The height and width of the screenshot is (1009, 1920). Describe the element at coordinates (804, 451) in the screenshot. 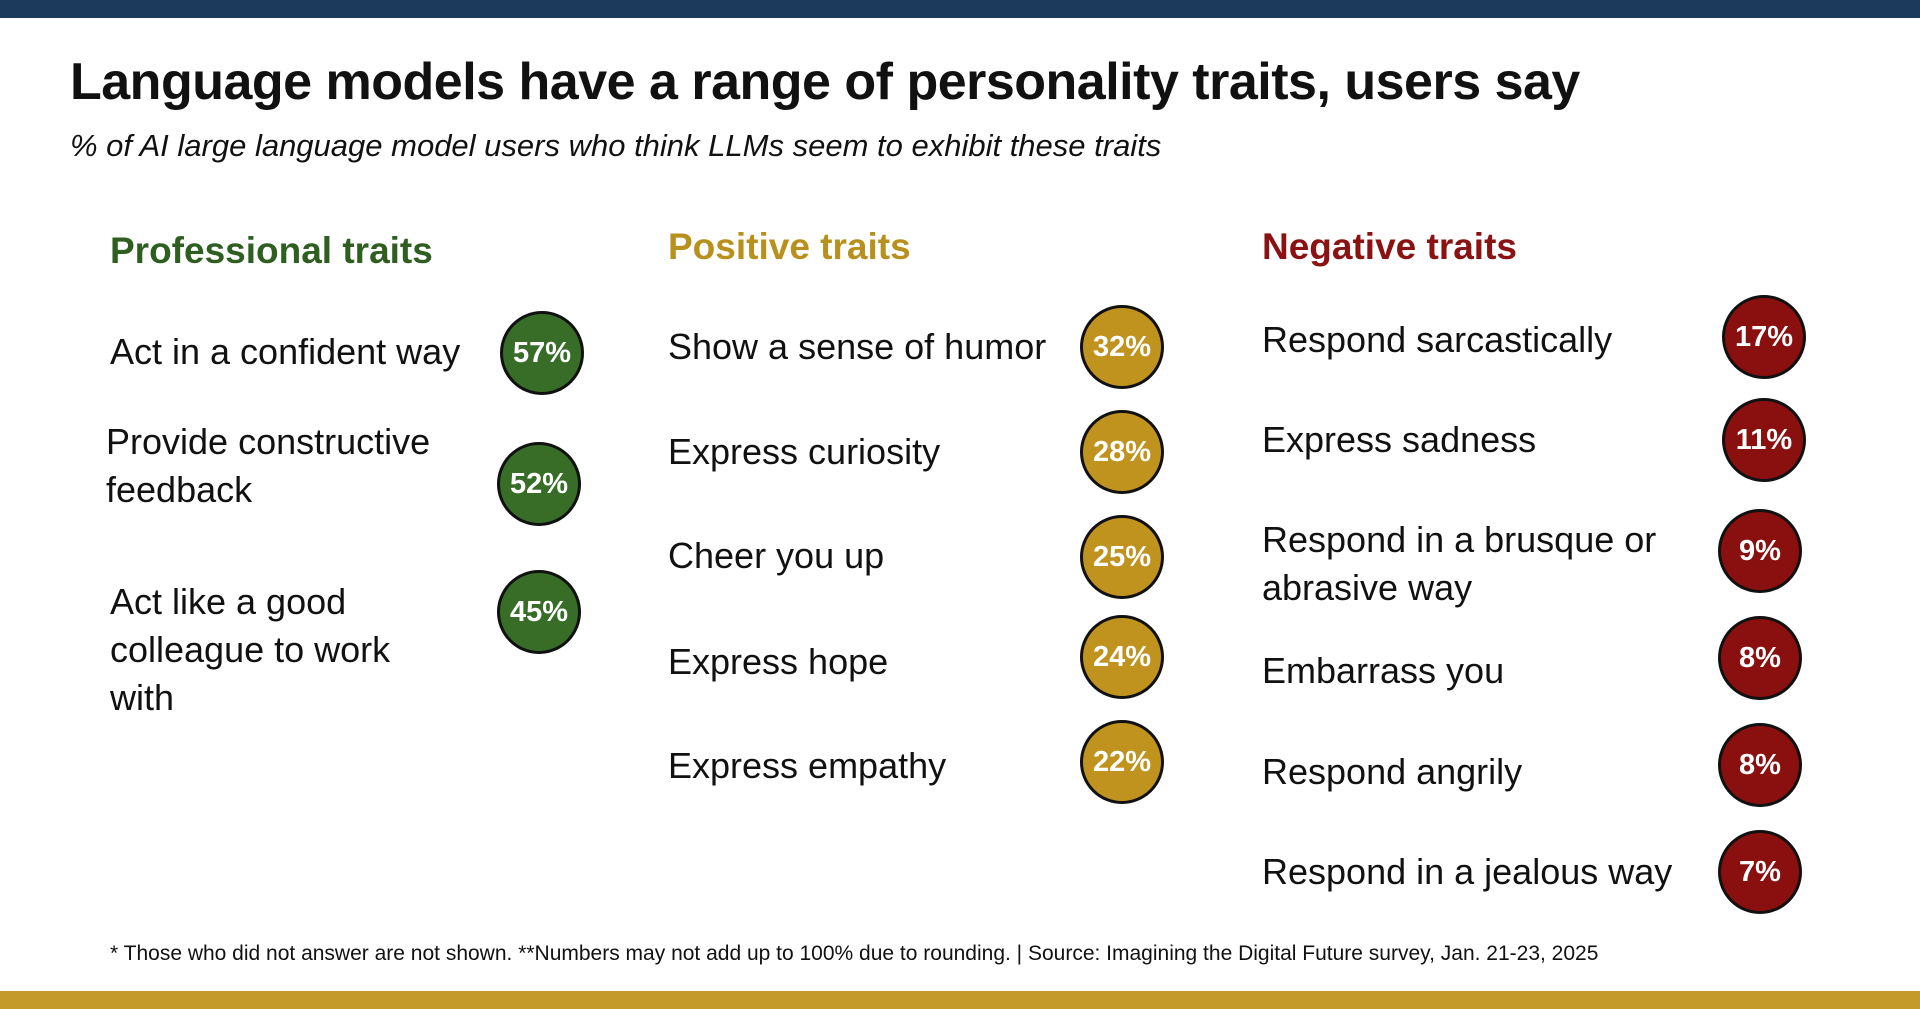

I see `trait-label: Express curiosity` at that location.